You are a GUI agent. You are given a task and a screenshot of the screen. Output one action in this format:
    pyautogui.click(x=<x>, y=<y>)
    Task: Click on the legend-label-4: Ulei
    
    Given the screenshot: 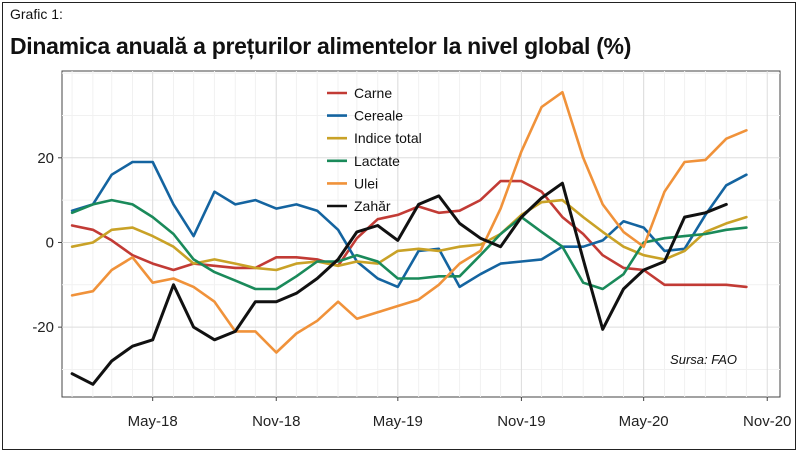 What is the action you would take?
    pyautogui.click(x=366, y=183)
    